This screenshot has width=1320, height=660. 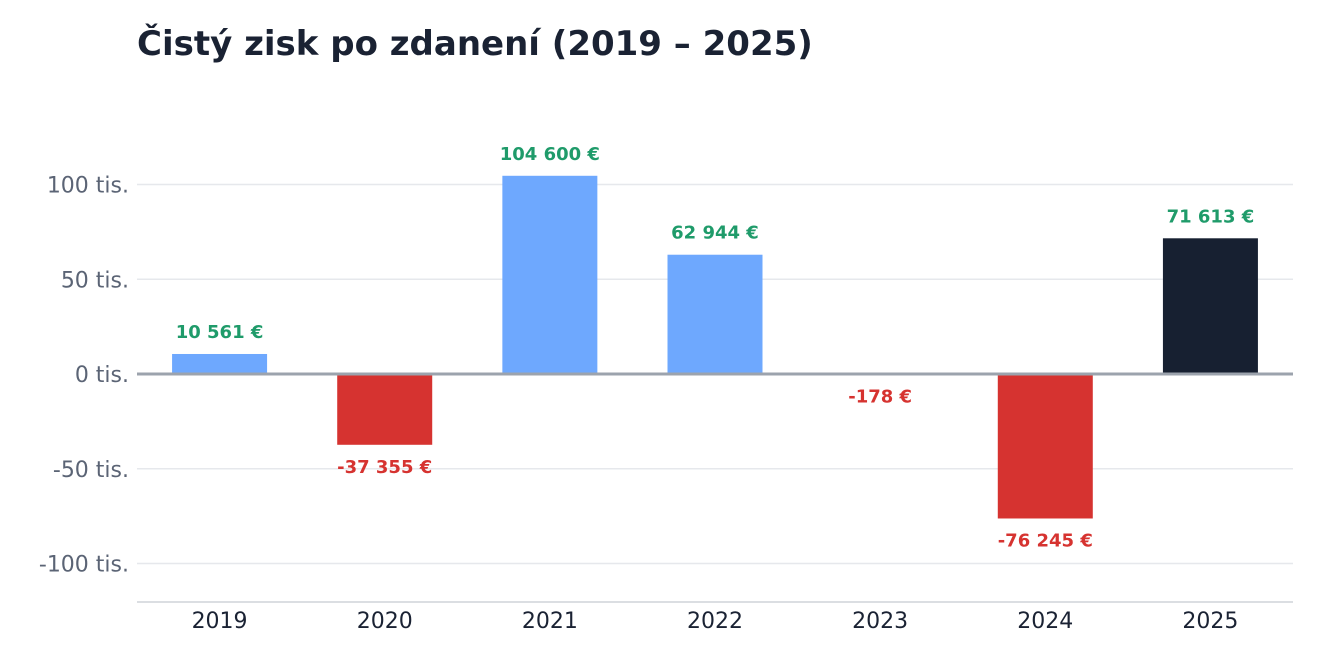 I want to click on x-tick-label: 2025, so click(x=1210, y=621).